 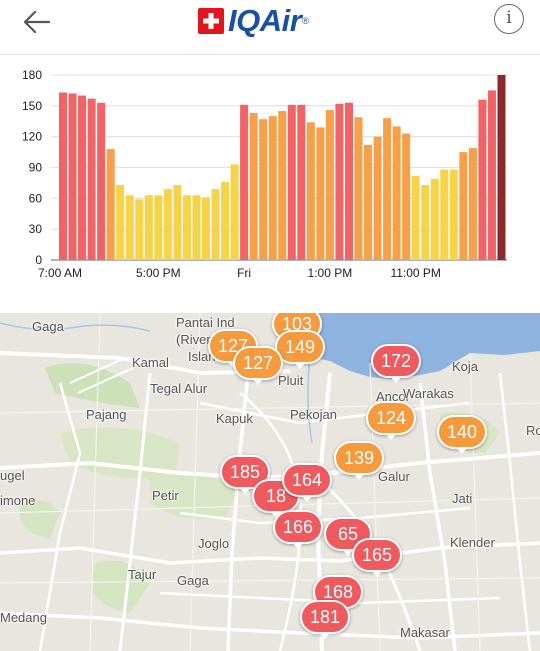 I want to click on map-place-label: Warakas, so click(x=428, y=393).